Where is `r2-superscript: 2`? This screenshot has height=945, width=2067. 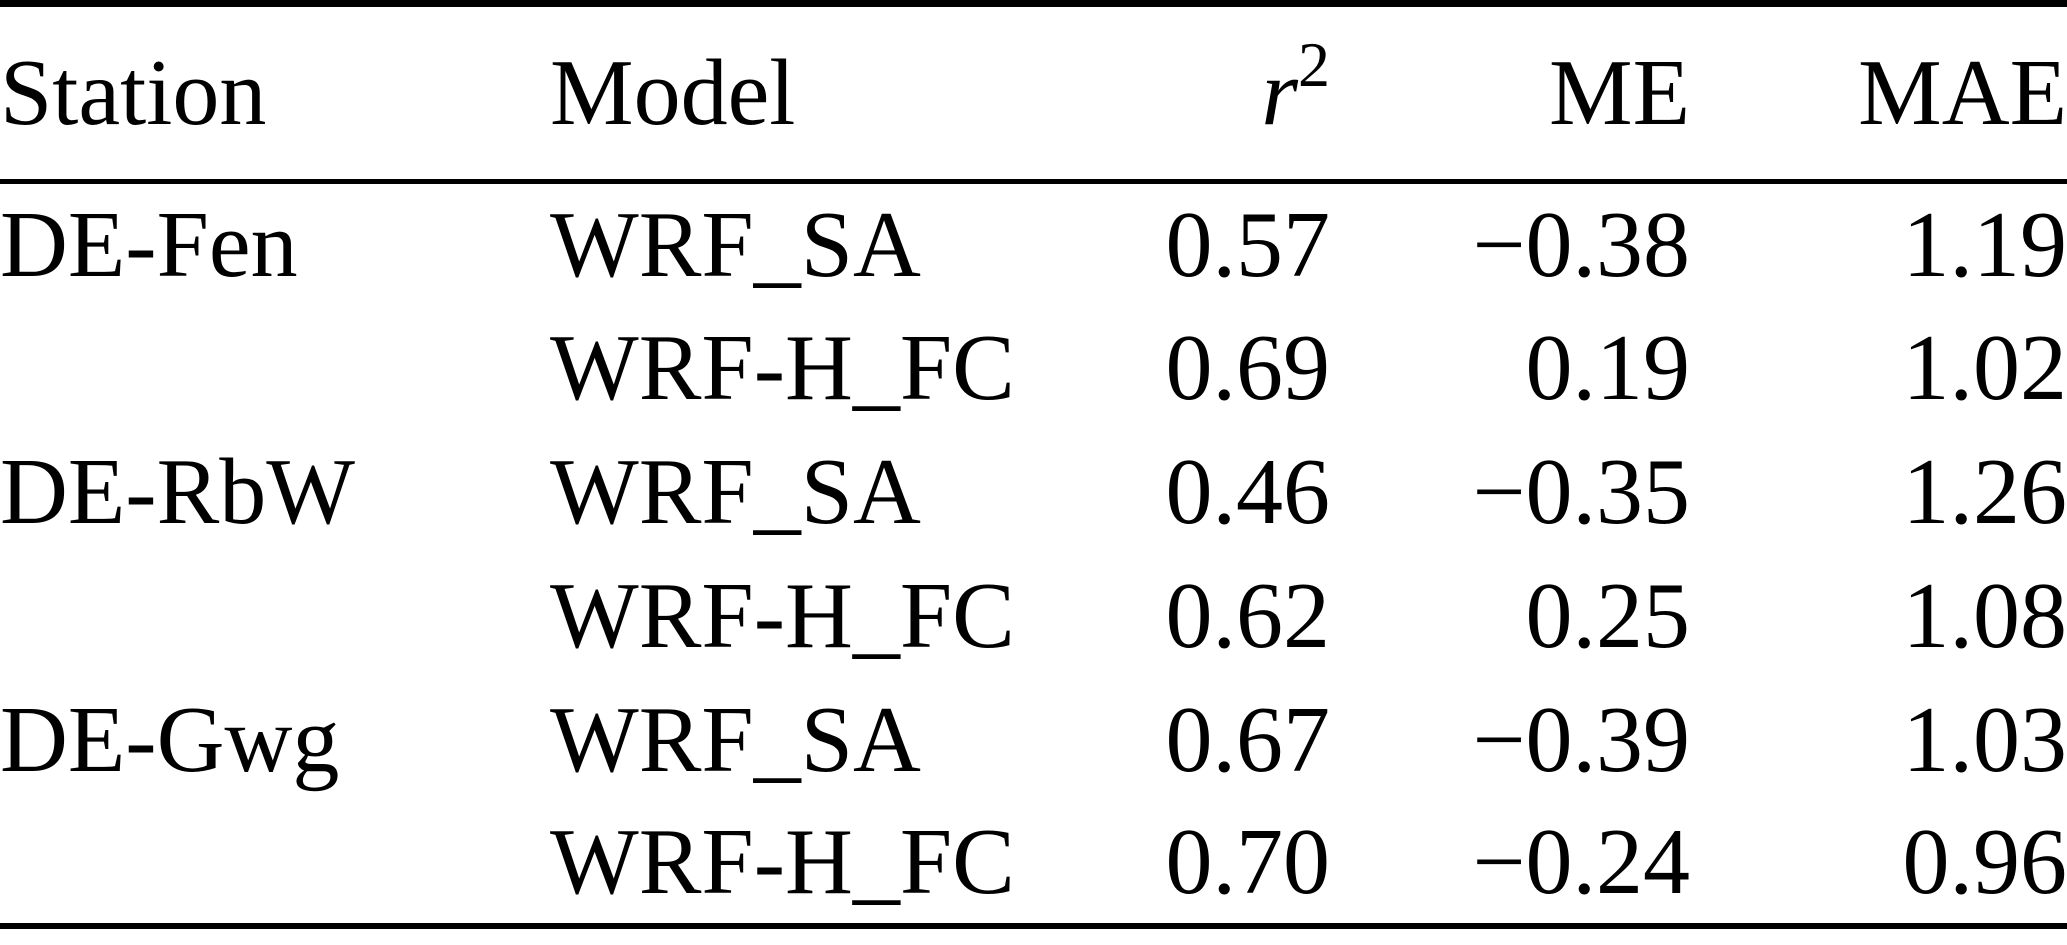
r2-superscript: 2 is located at coordinates (1314, 64).